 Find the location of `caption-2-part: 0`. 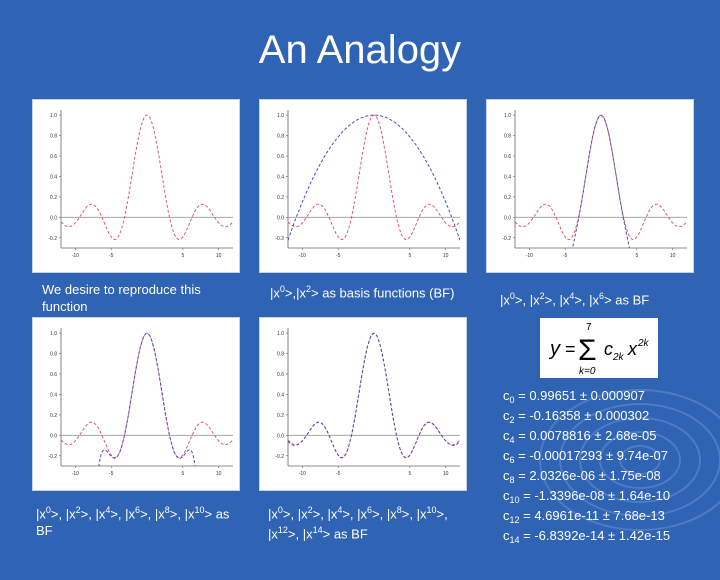

caption-2-part: 0 is located at coordinates (282, 289).